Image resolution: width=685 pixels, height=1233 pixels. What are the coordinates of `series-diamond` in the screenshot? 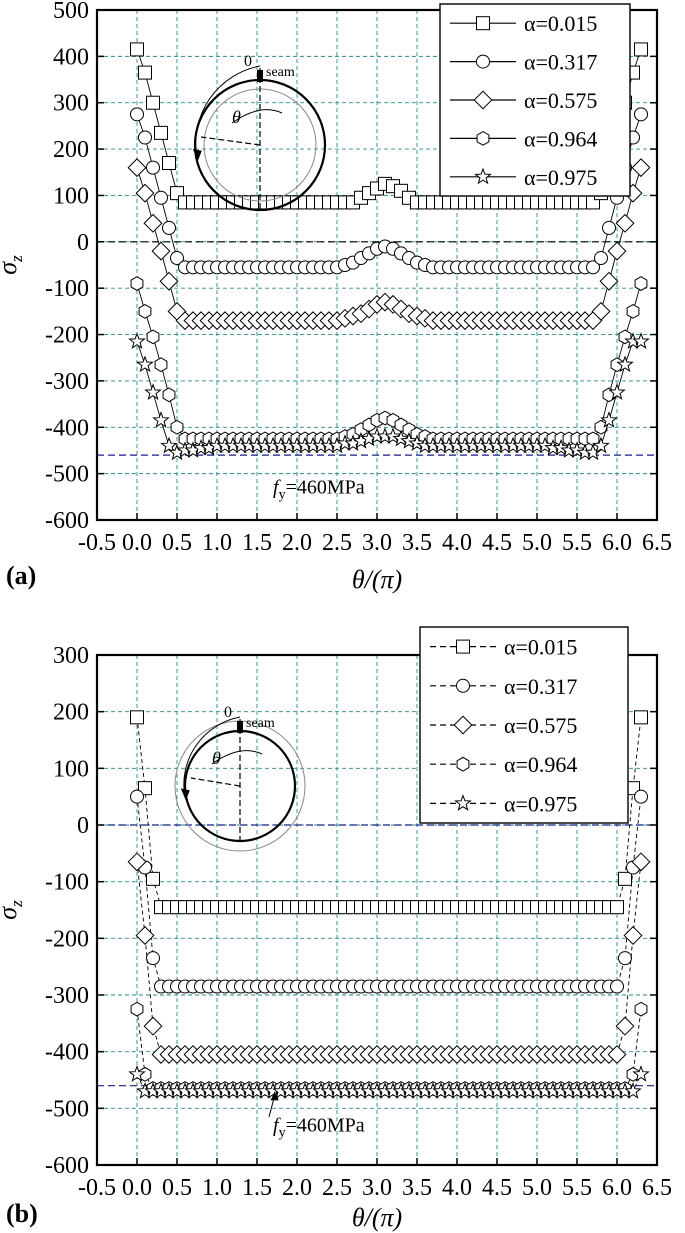 It's located at (389, 244).